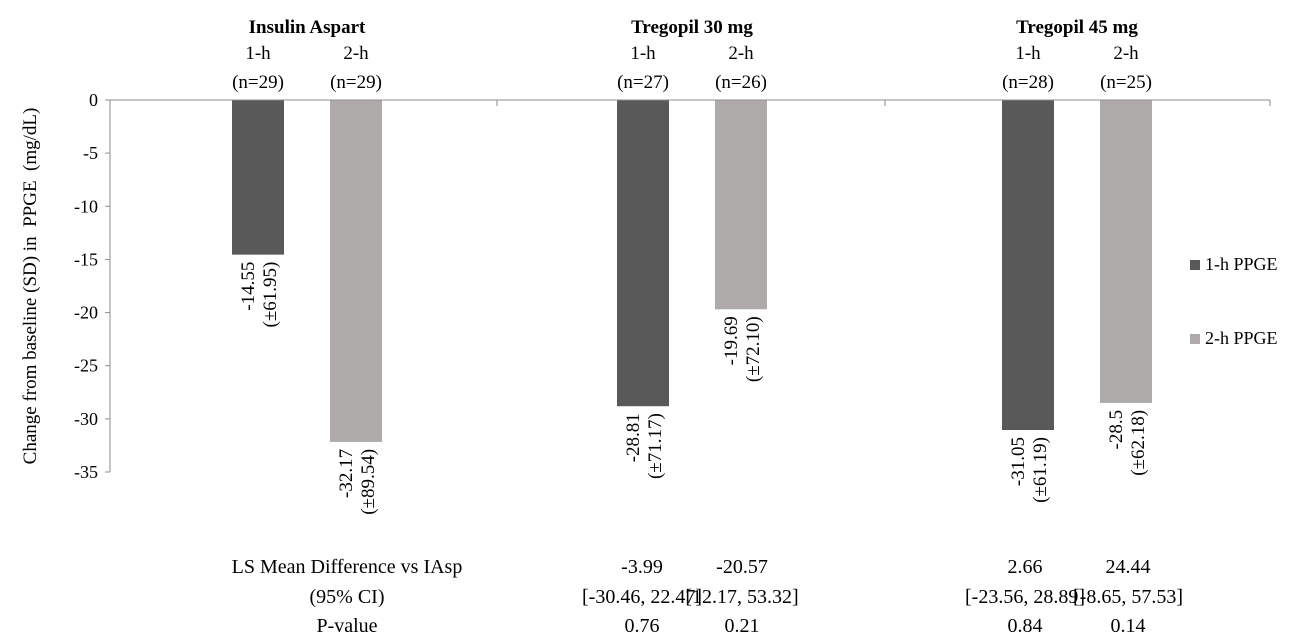  What do you see at coordinates (1025, 626) in the screenshot?
I see `stats-p: 0.84` at bounding box center [1025, 626].